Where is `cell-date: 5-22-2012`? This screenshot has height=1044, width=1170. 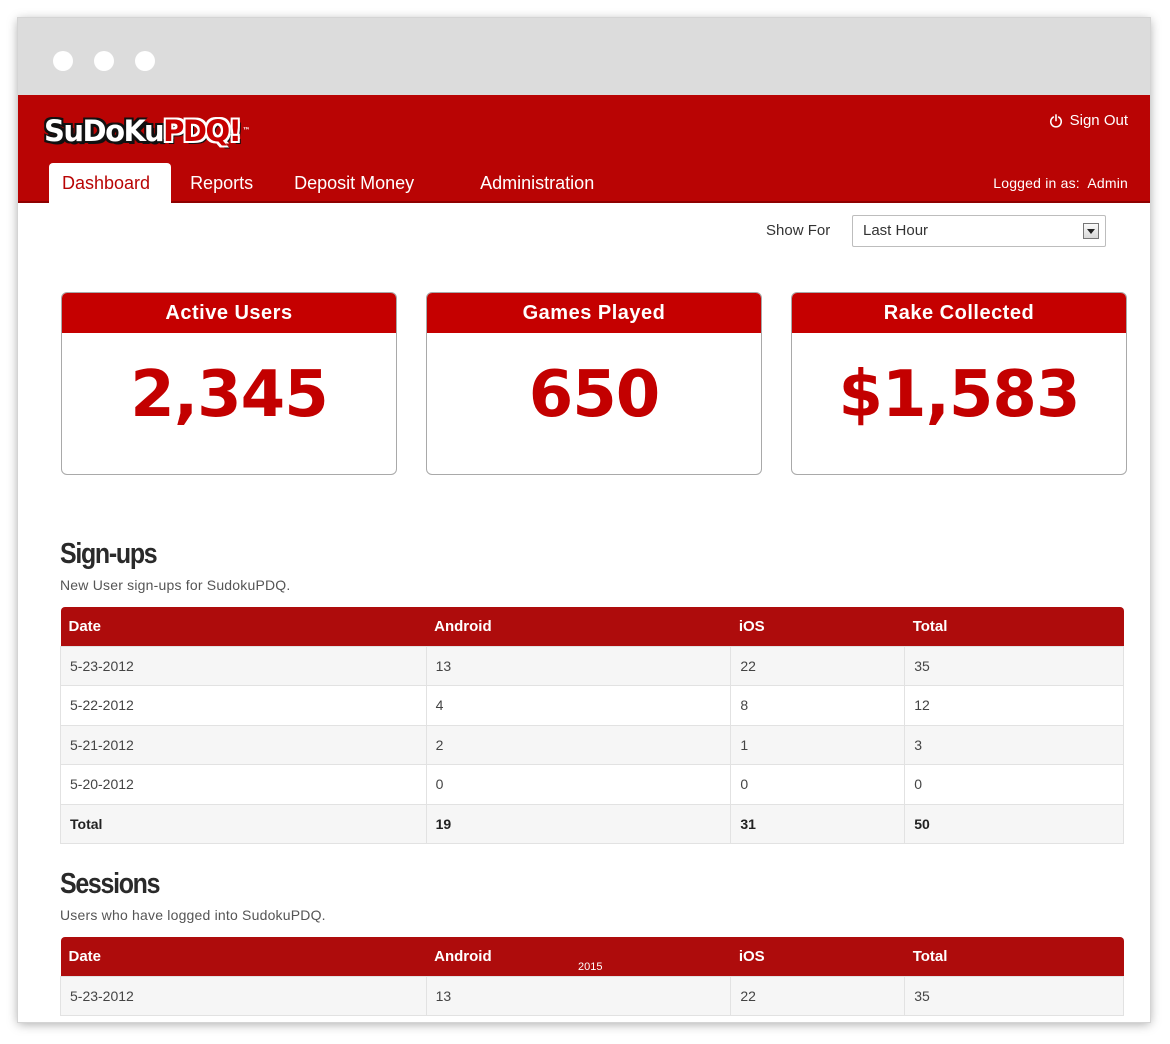
cell-date: 5-22-2012 is located at coordinates (243, 705).